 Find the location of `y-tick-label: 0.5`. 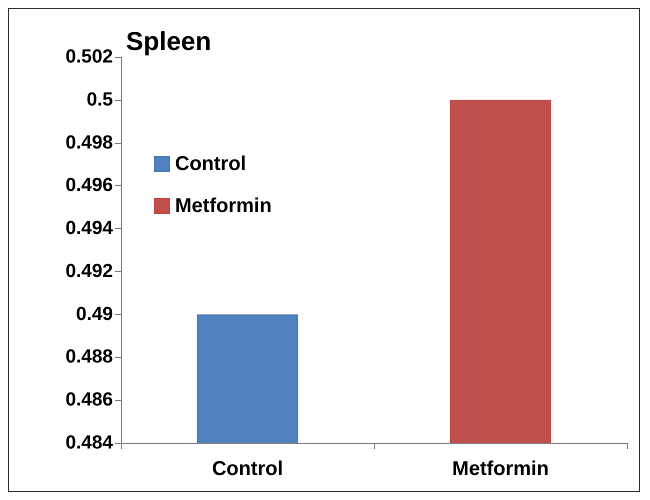

y-tick-label: 0.5 is located at coordinates (100, 99).